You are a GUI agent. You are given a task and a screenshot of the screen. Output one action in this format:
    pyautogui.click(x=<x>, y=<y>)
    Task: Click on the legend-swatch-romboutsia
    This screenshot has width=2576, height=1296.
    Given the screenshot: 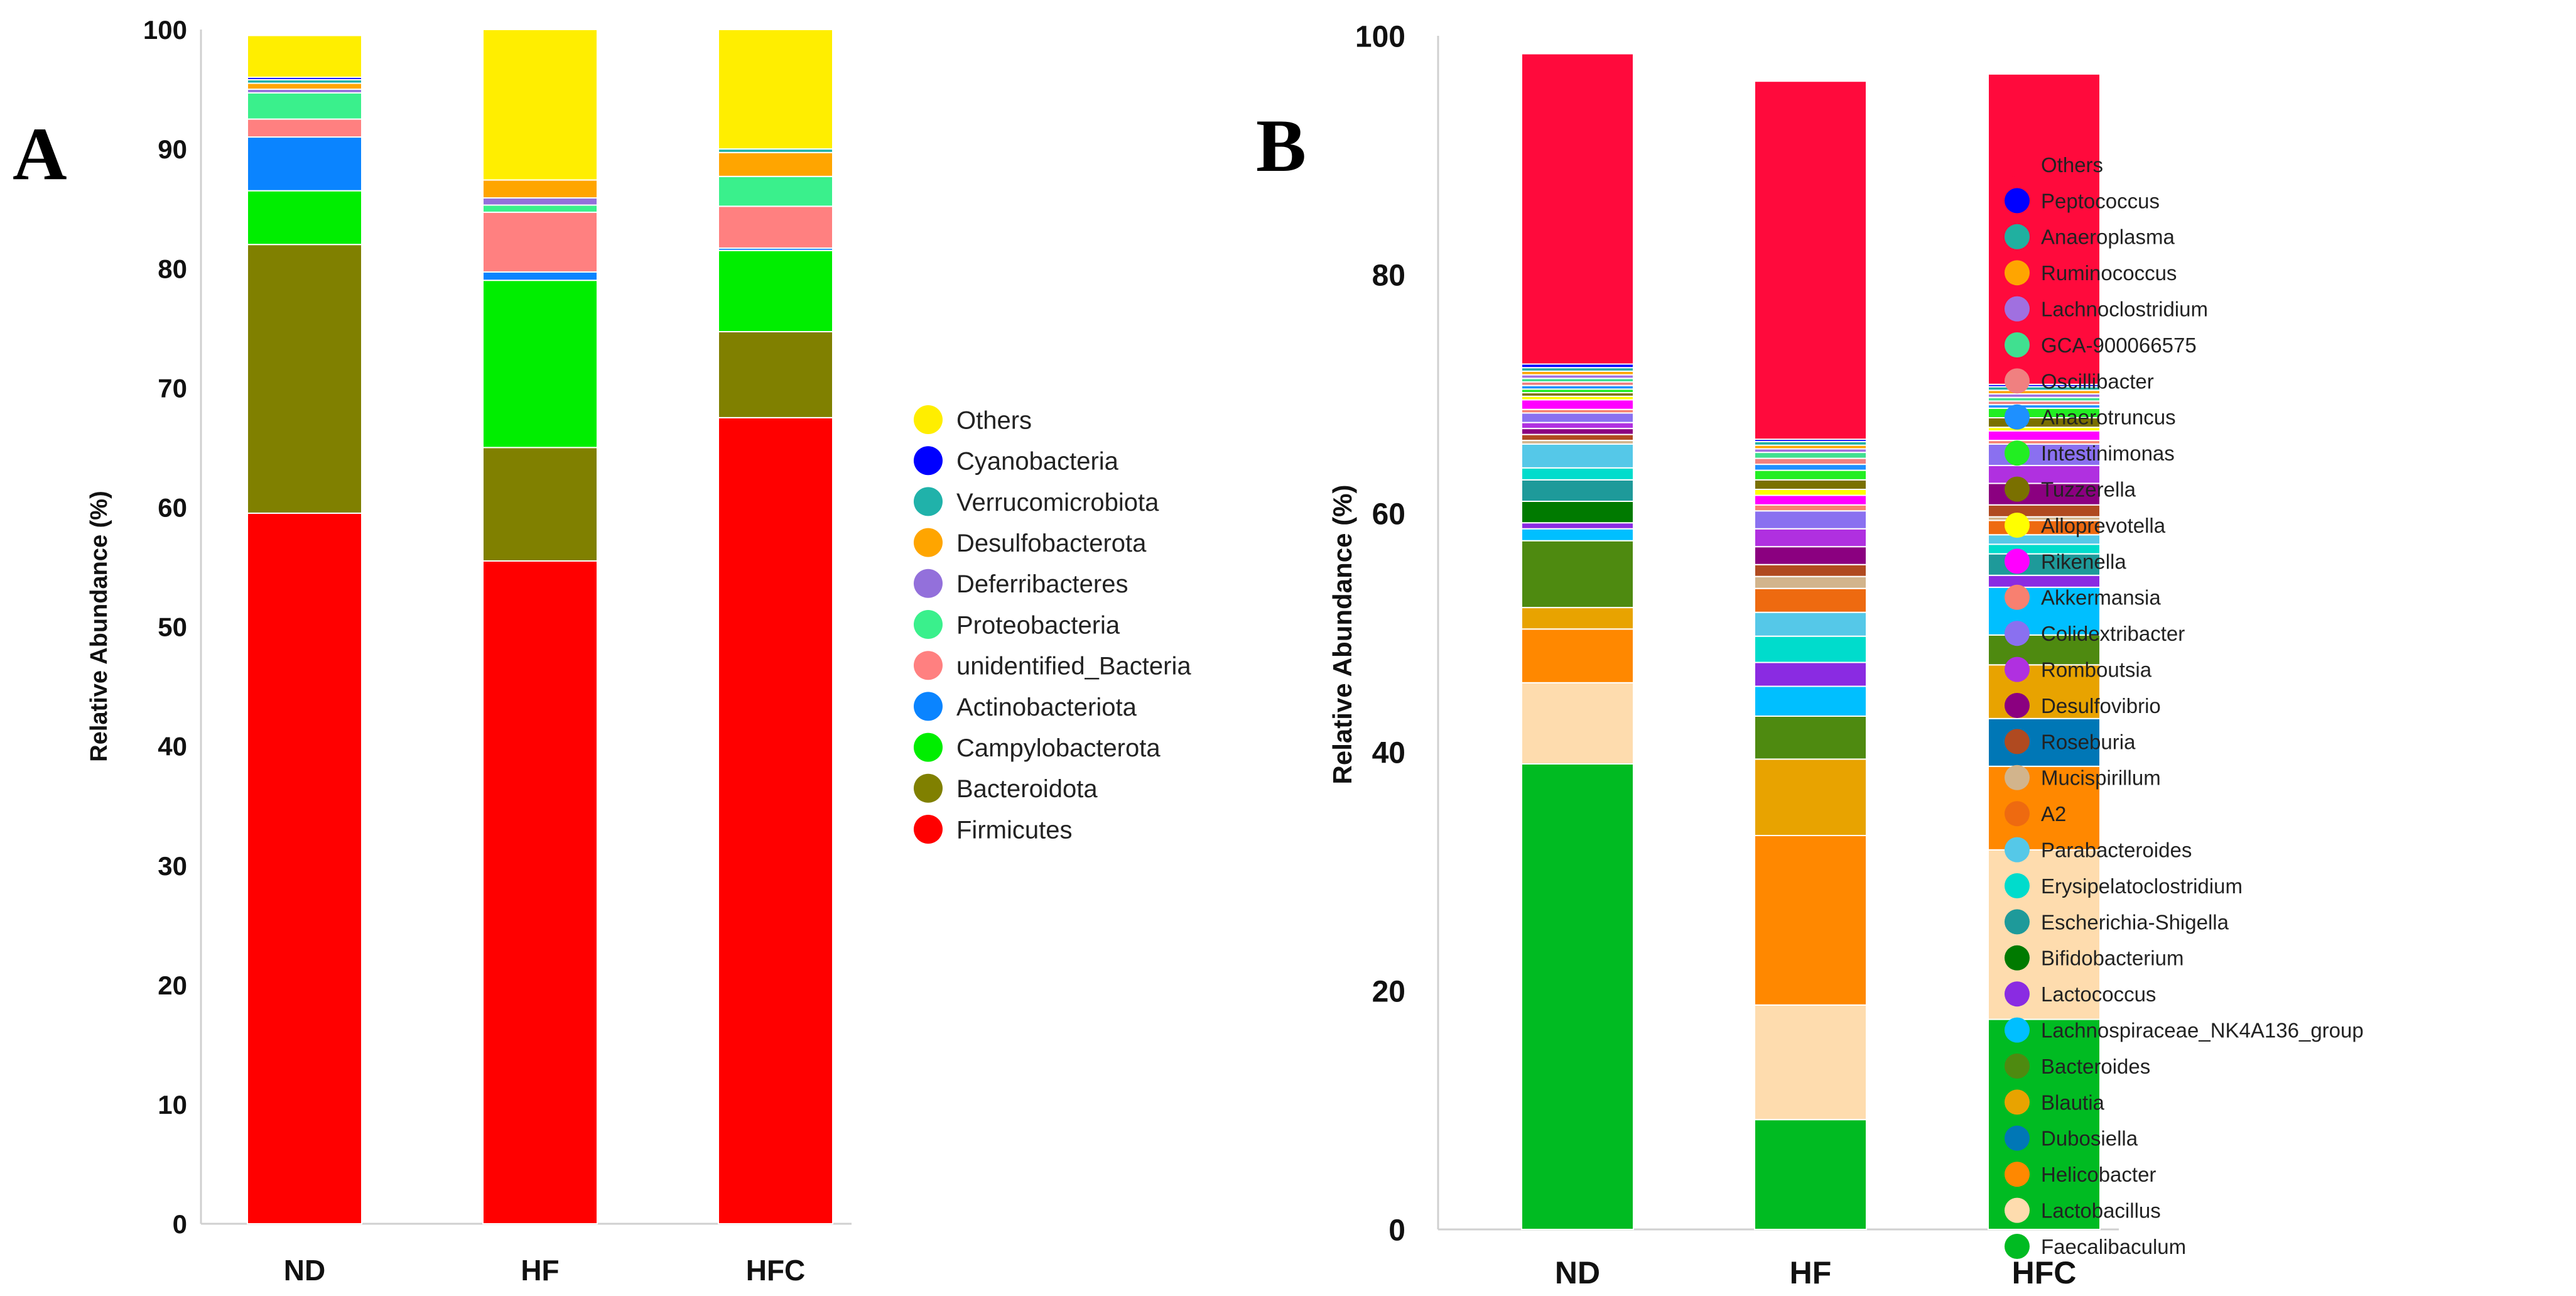 What is the action you would take?
    pyautogui.click(x=2018, y=669)
    